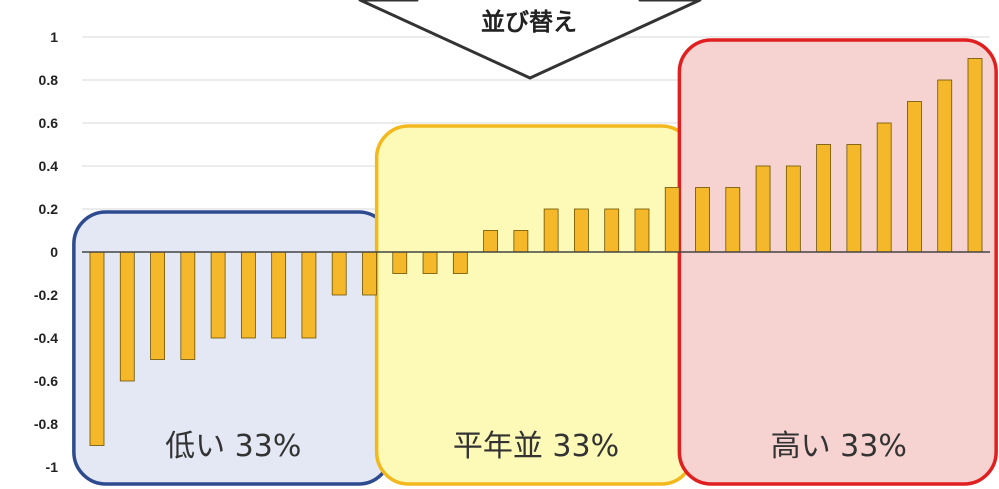 The width and height of the screenshot is (999, 489). Describe the element at coordinates (54, 37) in the screenshot. I see `y-tick-label: 1` at that location.